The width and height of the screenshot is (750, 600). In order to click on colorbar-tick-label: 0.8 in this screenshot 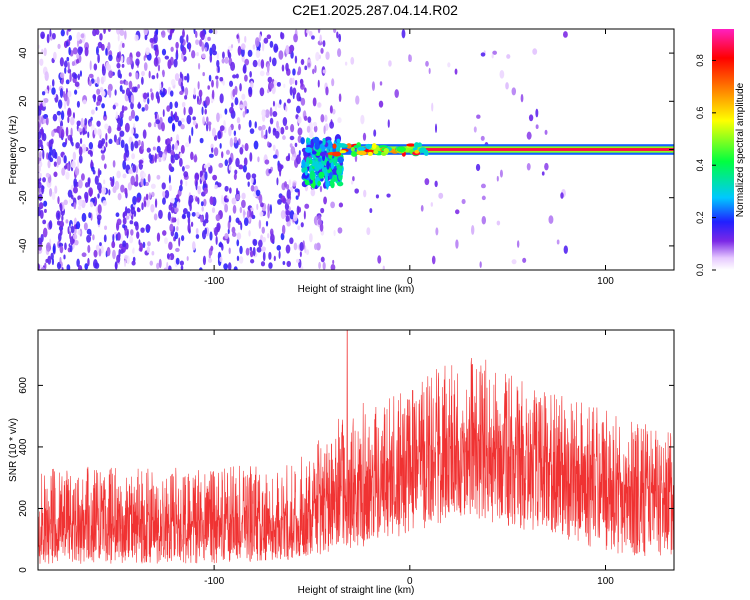, I will do `click(700, 60)`.